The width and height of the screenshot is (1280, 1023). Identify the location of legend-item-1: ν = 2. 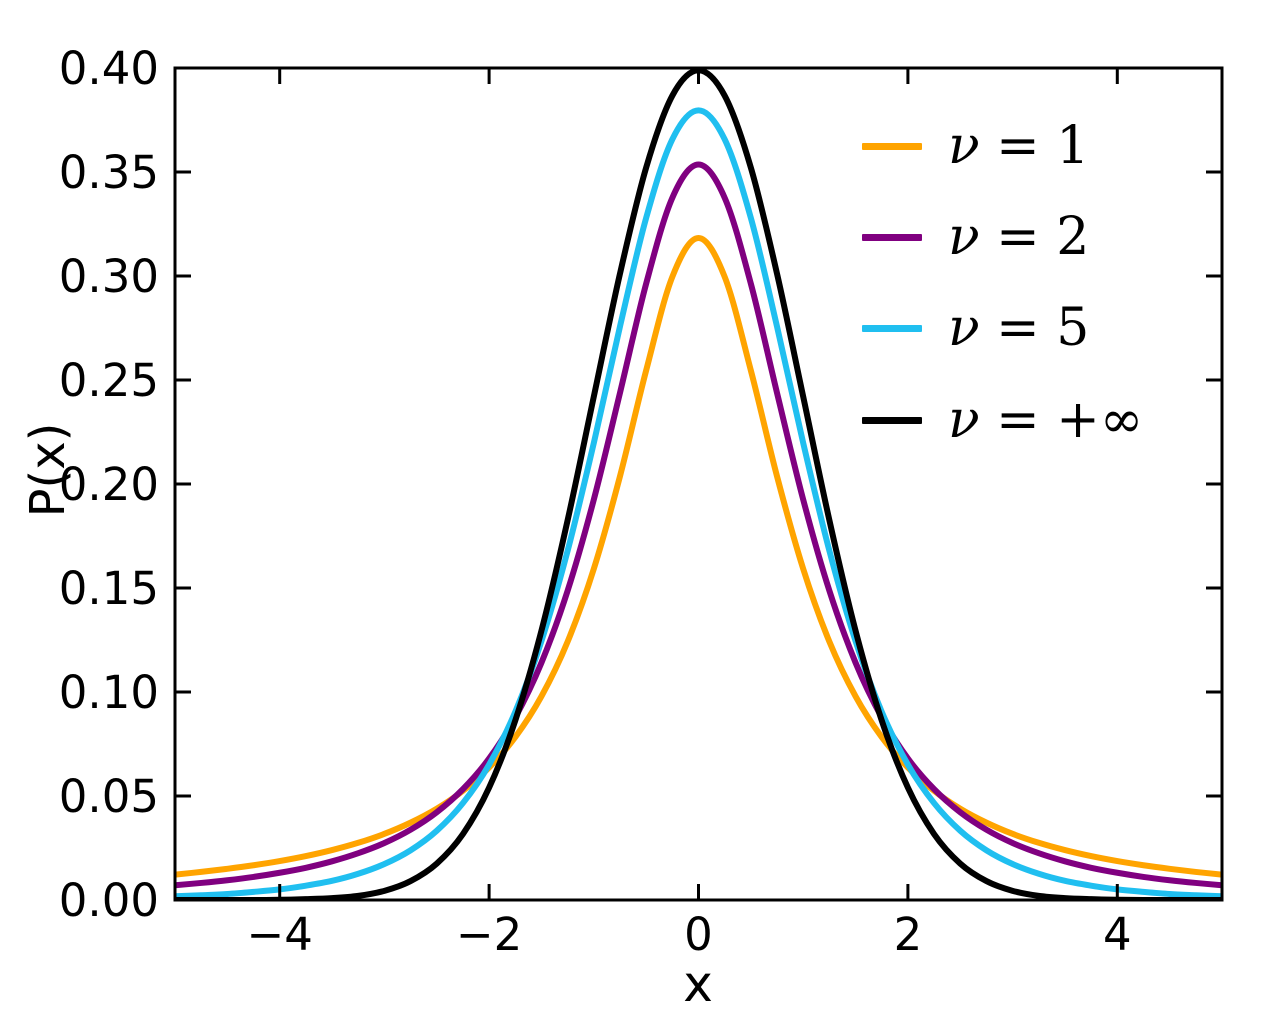
(1002, 237).